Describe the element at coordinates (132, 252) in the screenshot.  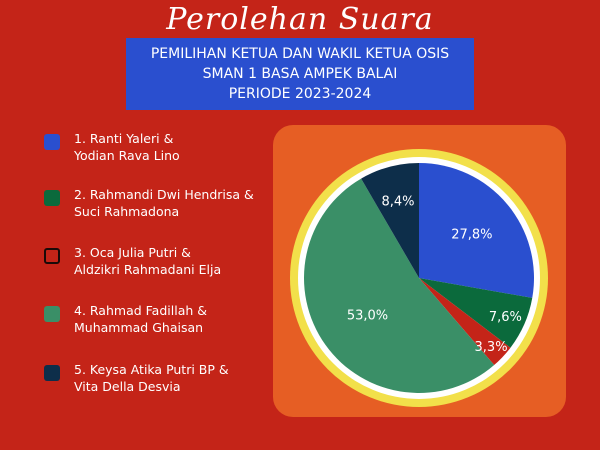
I see `legend-label-3a: 3. Oca Julia Putri &` at that location.